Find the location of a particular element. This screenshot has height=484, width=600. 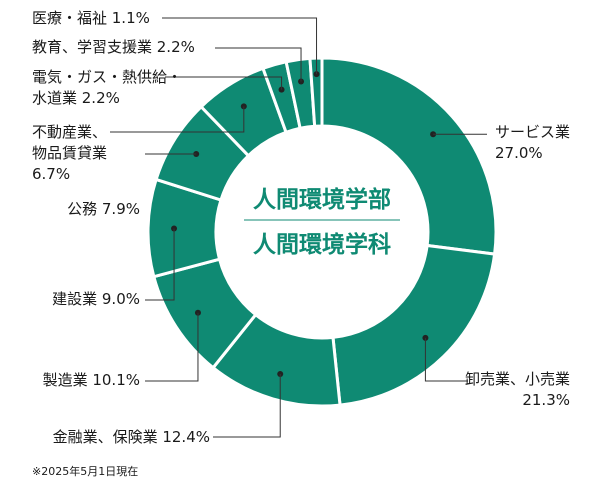

slice-2-leader-line is located at coordinates (446, 359).